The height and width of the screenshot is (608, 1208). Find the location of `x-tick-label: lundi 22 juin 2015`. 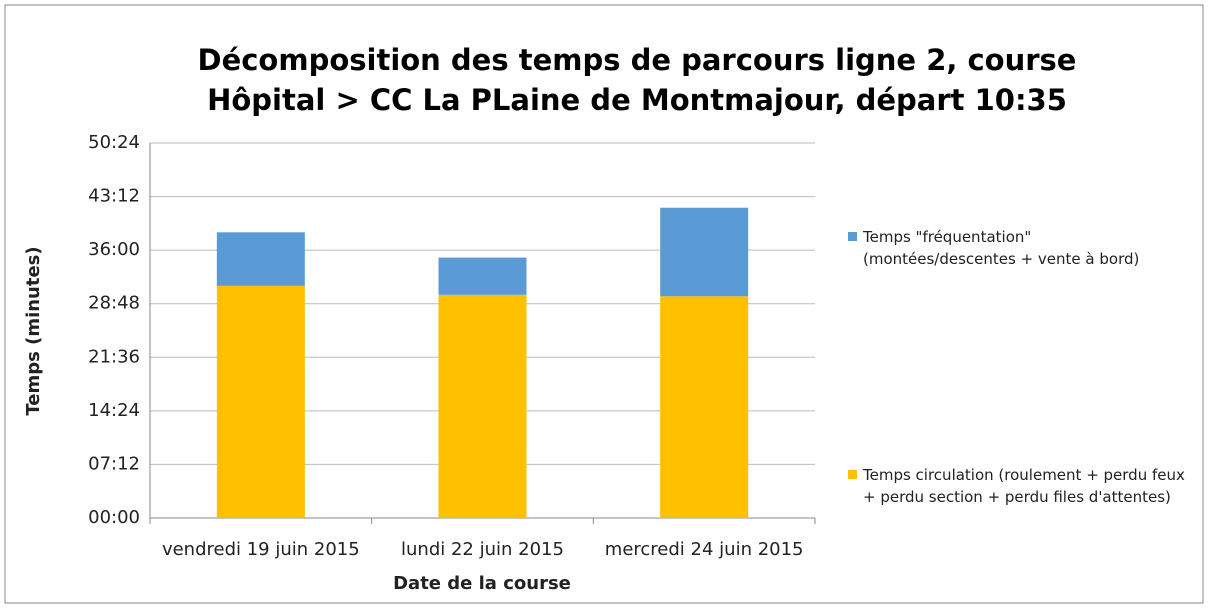

x-tick-label: lundi 22 juin 2015 is located at coordinates (482, 549).